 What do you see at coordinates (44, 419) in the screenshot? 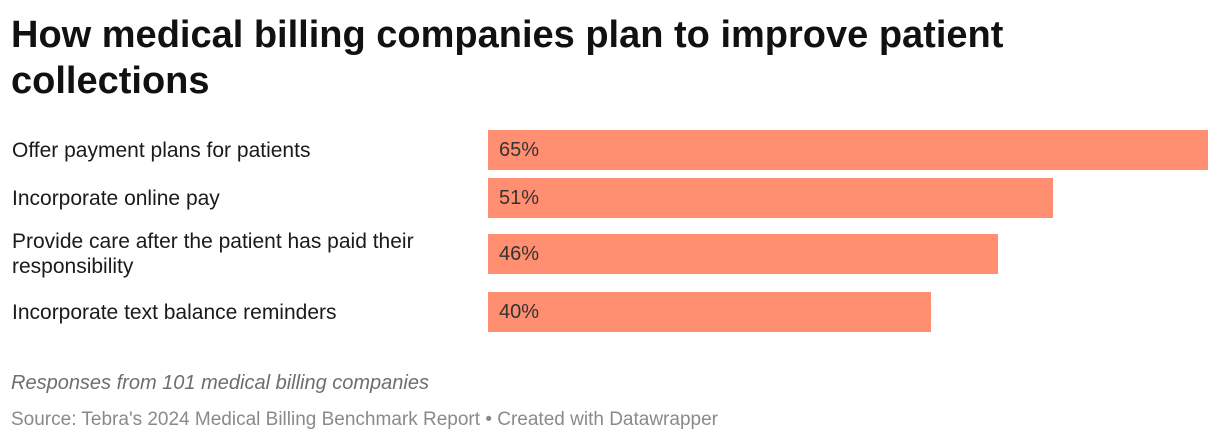
I see `source-prefix: Source:` at bounding box center [44, 419].